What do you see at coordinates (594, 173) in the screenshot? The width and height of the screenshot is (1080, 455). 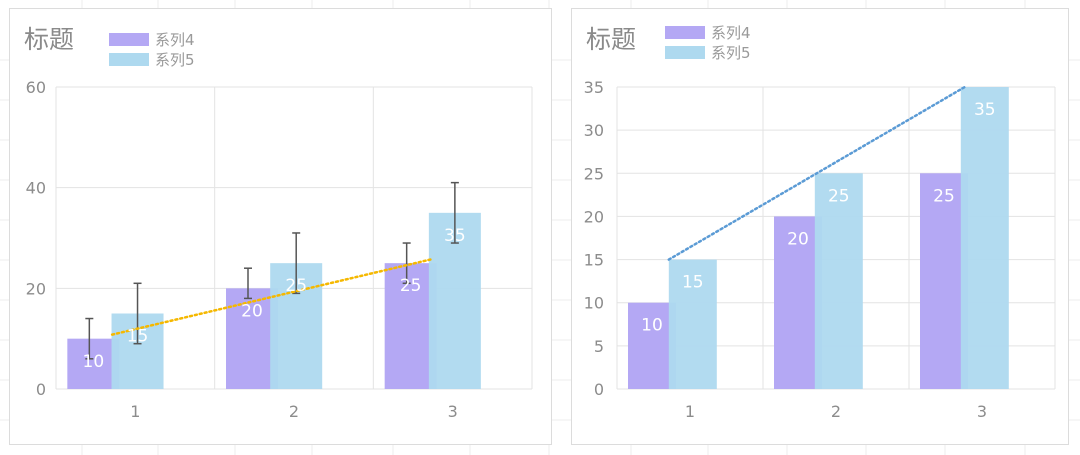 I see `y-tick-label: 25` at bounding box center [594, 173].